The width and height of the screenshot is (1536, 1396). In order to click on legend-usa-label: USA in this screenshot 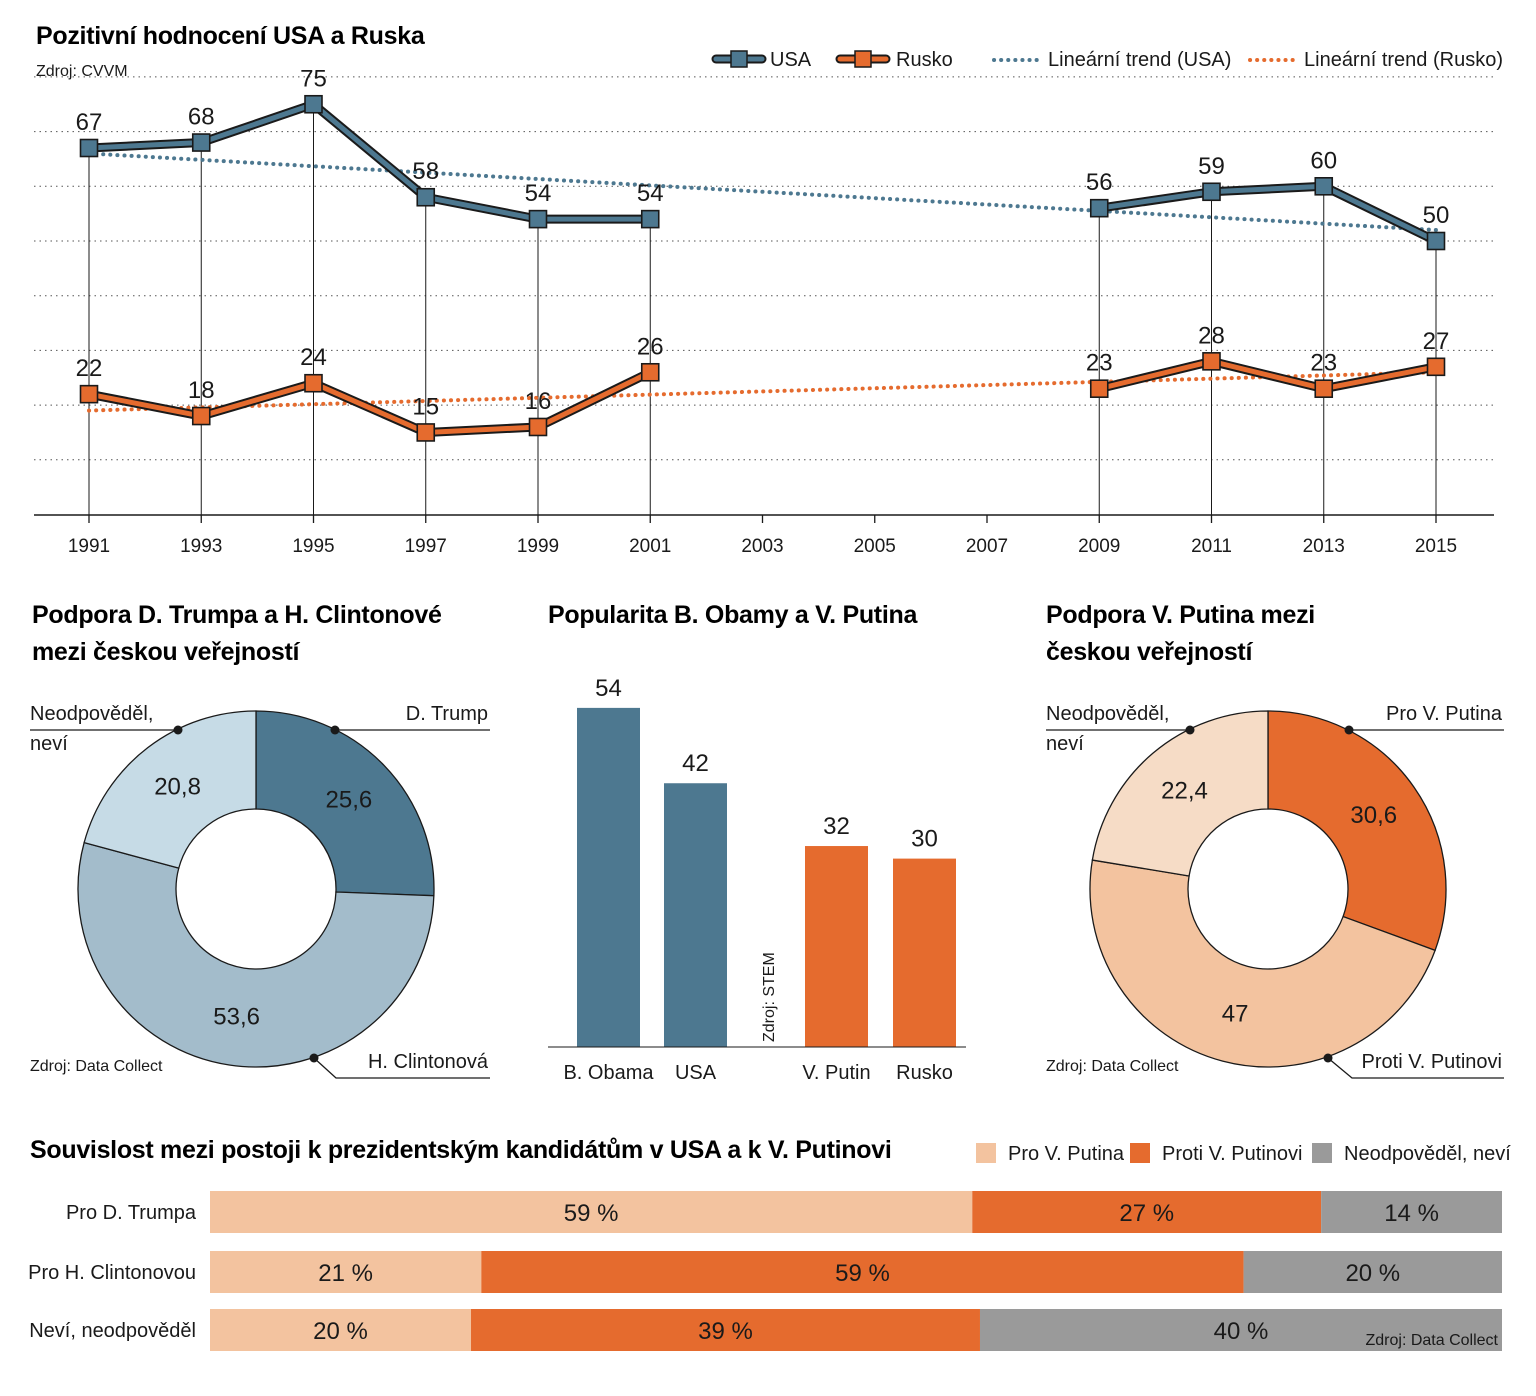, I will do `click(791, 60)`.